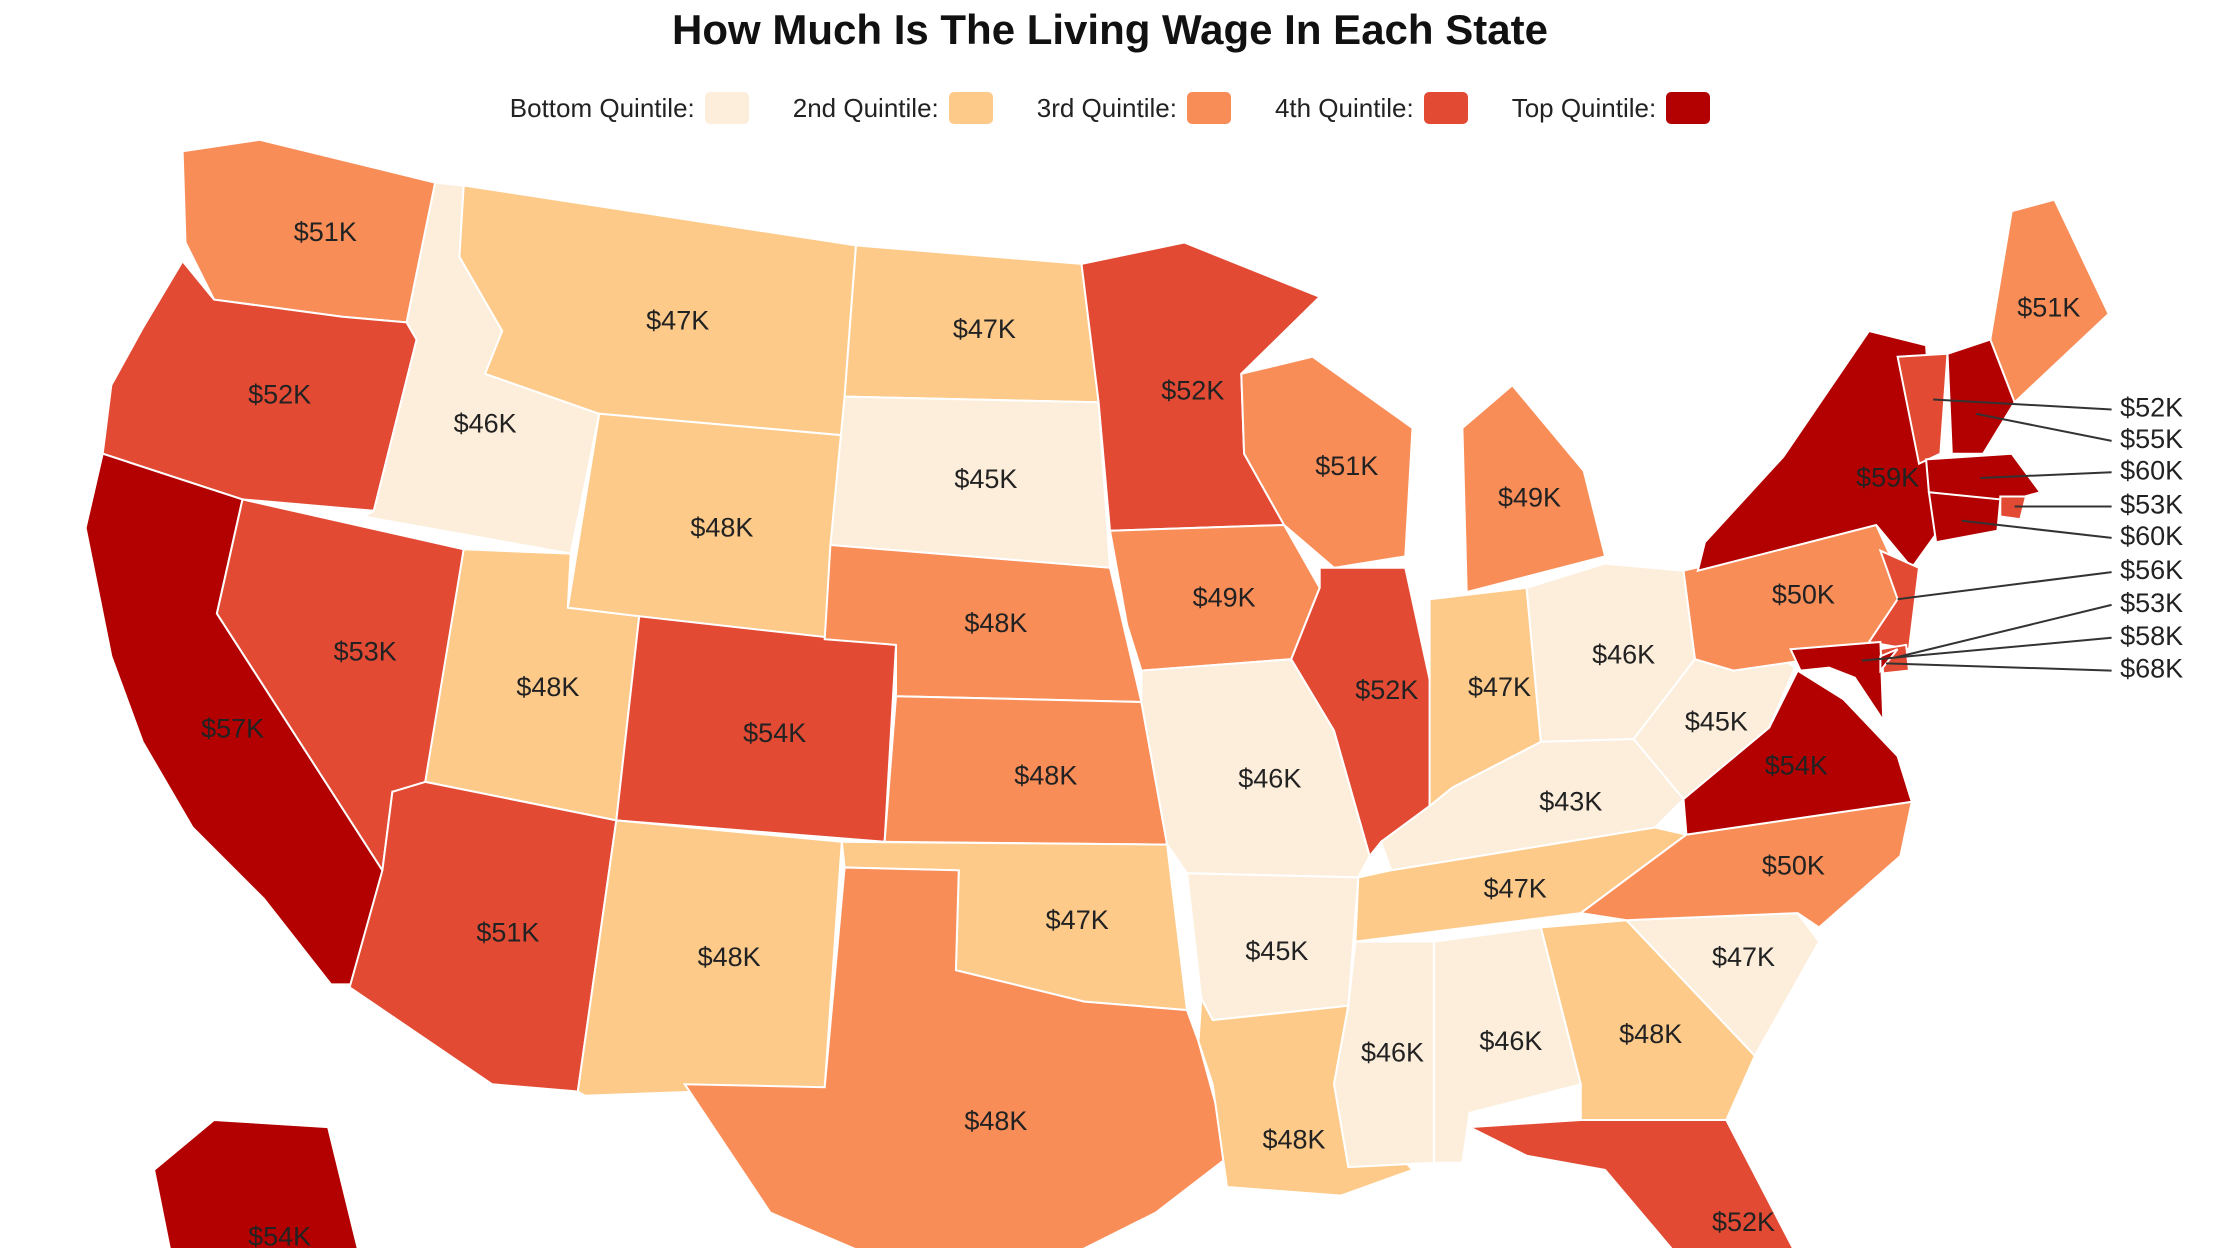 This screenshot has height=1248, width=2220. I want to click on legend-swatch-2nd, so click(970, 108).